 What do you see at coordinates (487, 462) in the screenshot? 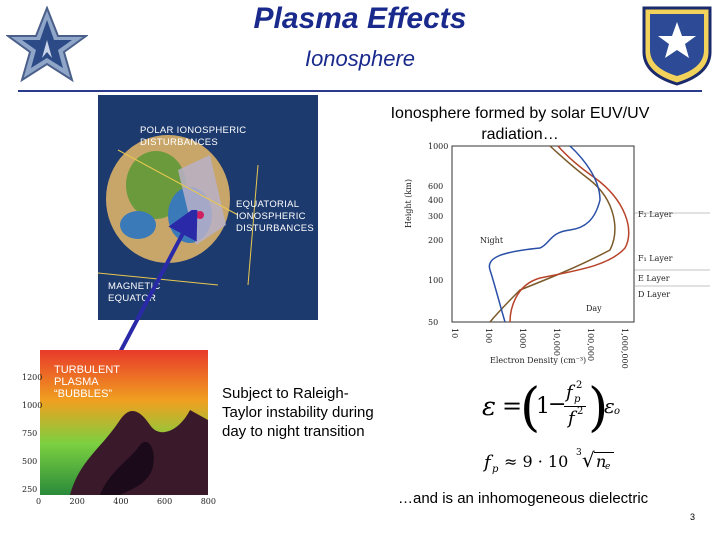
I see `fp2-symbol: f` at bounding box center [487, 462].